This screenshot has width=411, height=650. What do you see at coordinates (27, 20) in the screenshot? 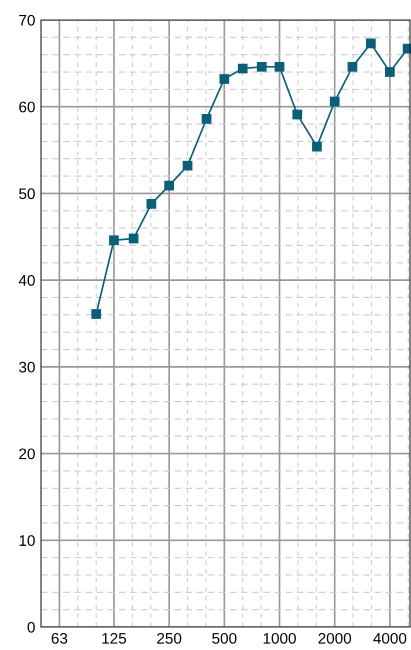
I see `y-tick-label: 70` at bounding box center [27, 20].